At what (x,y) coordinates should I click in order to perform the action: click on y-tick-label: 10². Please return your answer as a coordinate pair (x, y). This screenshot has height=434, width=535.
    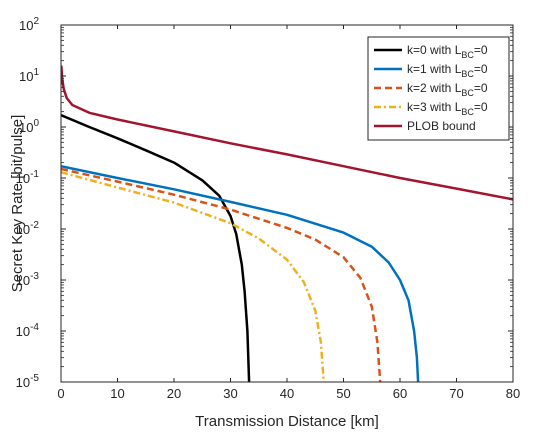
    Looking at the image, I should click on (29, 24).